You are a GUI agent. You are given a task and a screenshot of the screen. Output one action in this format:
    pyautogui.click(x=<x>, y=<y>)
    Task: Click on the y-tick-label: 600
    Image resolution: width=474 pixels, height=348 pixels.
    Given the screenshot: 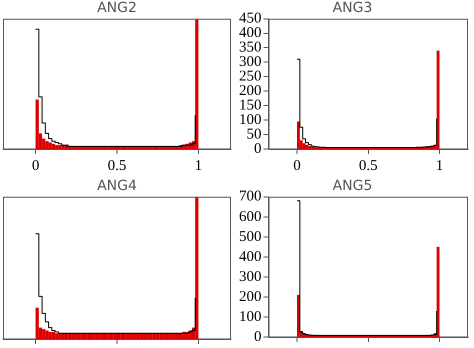 What is the action you would take?
    pyautogui.click(x=250, y=216)
    